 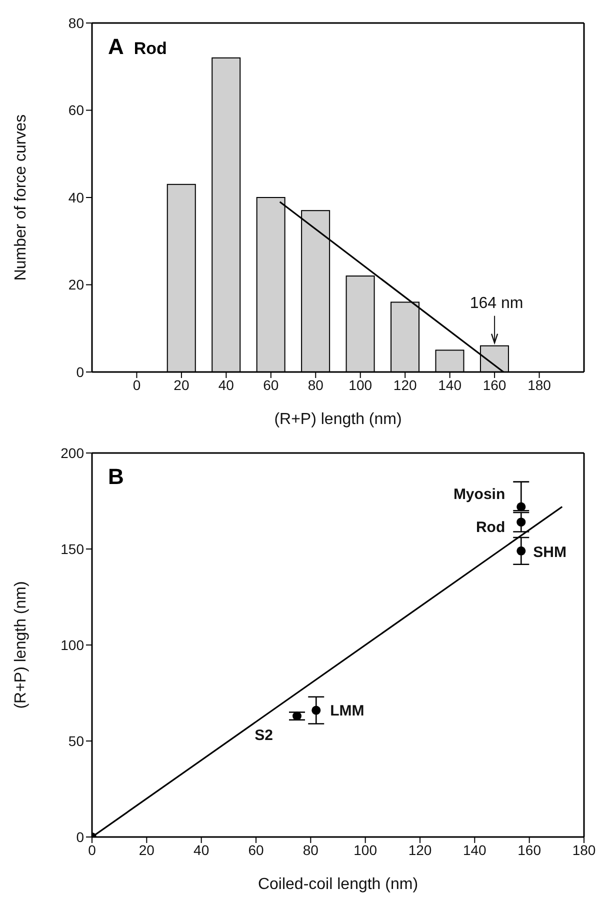 What do you see at coordinates (76, 197) in the screenshot?
I see `y-tick-label: 40` at bounding box center [76, 197].